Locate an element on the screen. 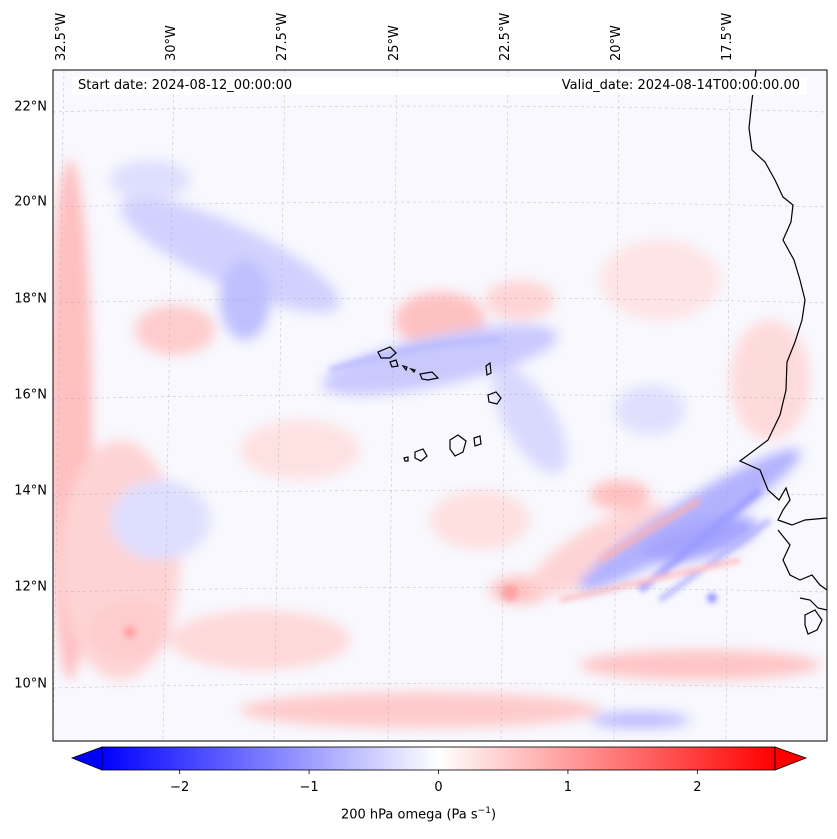 The image size is (837, 839). valid-date-label: Valid_date: 2024-08-14T00:00:00.00 is located at coordinates (680, 85).